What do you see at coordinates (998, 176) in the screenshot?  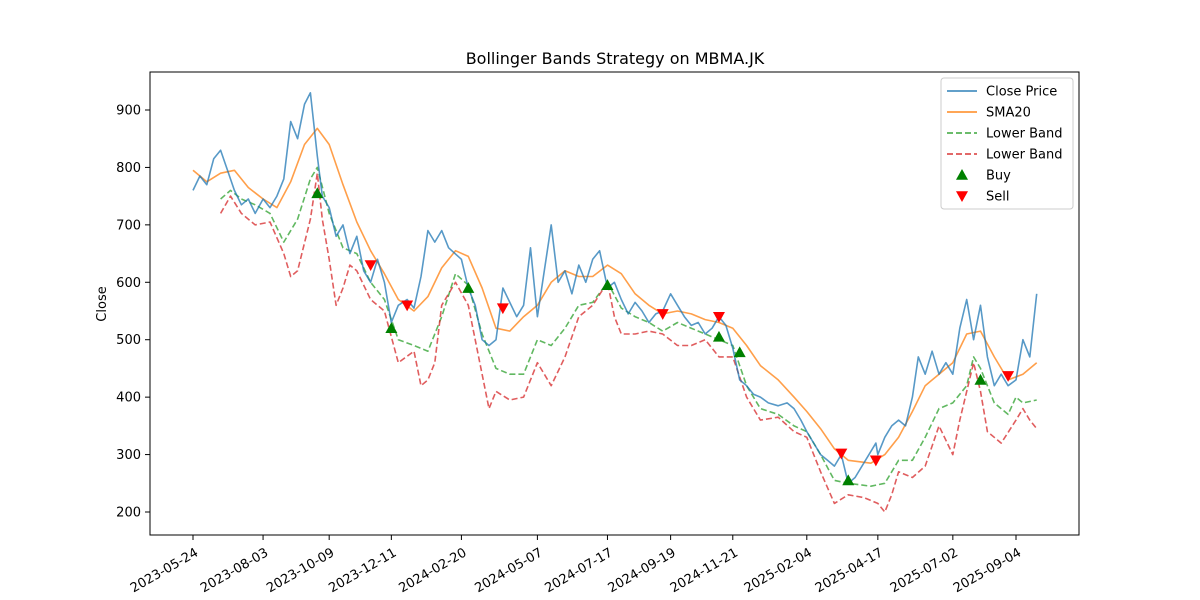 I see `legend-label: Buy` at bounding box center [998, 176].